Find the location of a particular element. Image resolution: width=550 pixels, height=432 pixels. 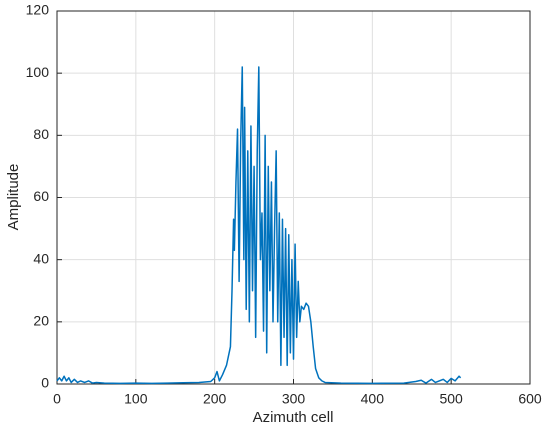

x-tick-label: 300 is located at coordinates (294, 399).